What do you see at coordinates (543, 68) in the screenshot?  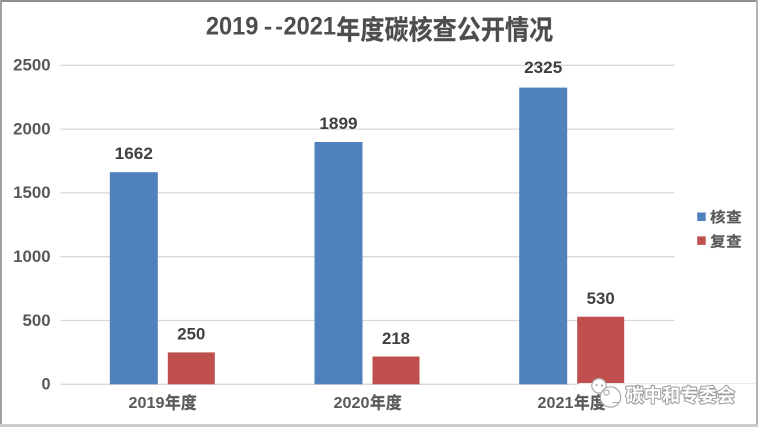 I see `svg-text: 2325` at bounding box center [543, 68].